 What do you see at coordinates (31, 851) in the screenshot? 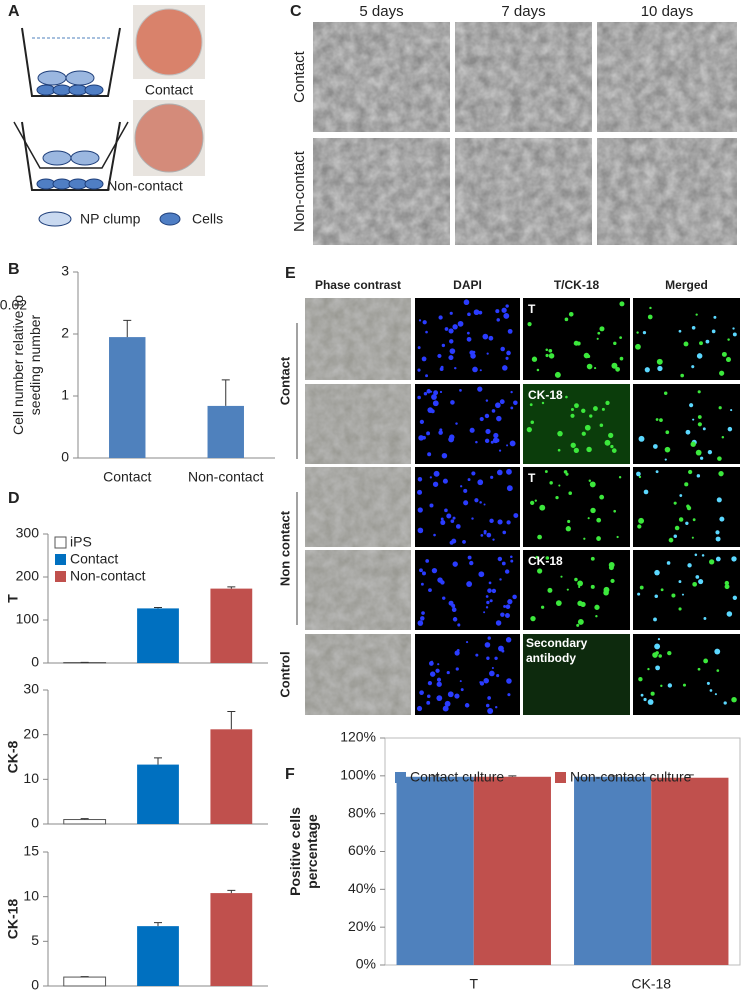
I see `y-tick-label: 15` at bounding box center [31, 851].